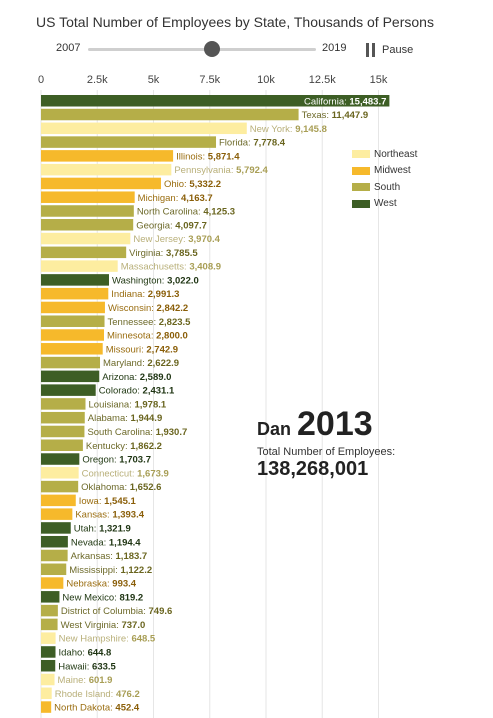 This screenshot has width=493, height=718. Describe the element at coordinates (147, 336) in the screenshot. I see `bar-label: Minnesota: 2,800.0` at that location.